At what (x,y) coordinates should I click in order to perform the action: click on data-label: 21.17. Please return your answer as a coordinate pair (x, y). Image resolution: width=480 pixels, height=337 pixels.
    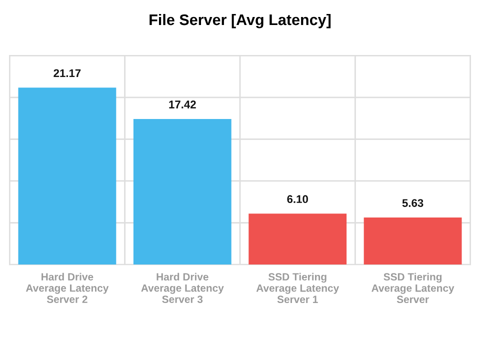
    Looking at the image, I should click on (67, 73).